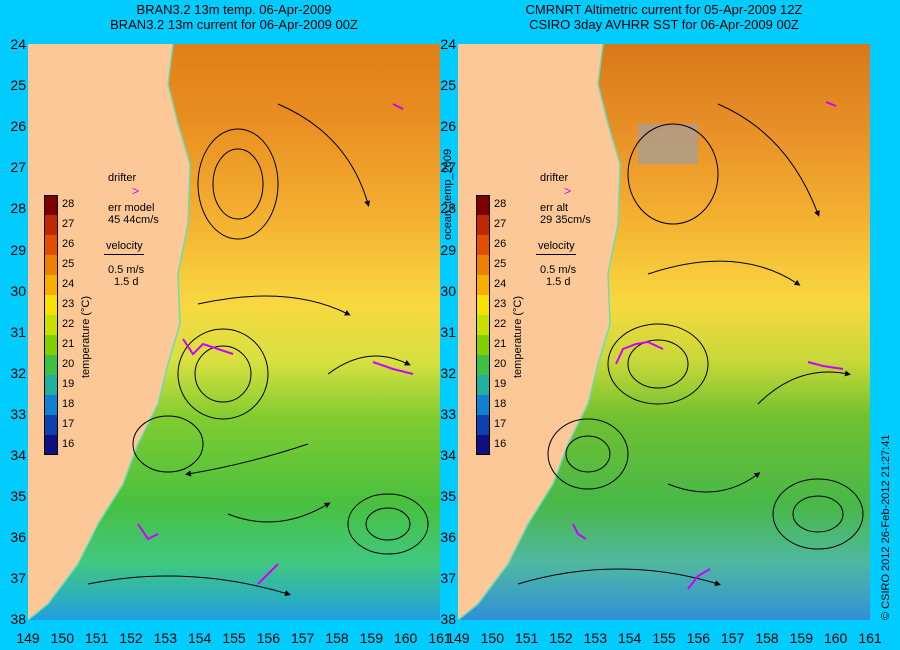  Describe the element at coordinates (18, 537) in the screenshot. I see `lat-tick-left-36: 36` at that location.